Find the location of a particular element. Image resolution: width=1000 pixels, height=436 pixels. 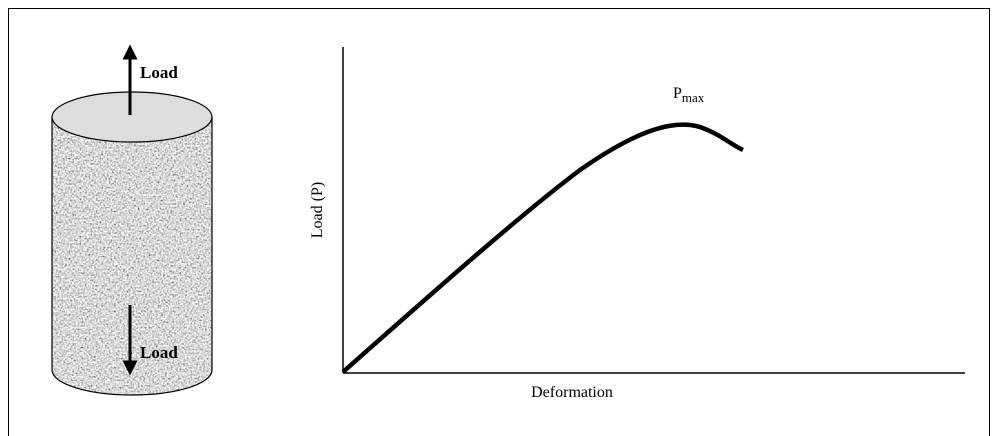

peak-label: Pmax is located at coordinates (689, 95).